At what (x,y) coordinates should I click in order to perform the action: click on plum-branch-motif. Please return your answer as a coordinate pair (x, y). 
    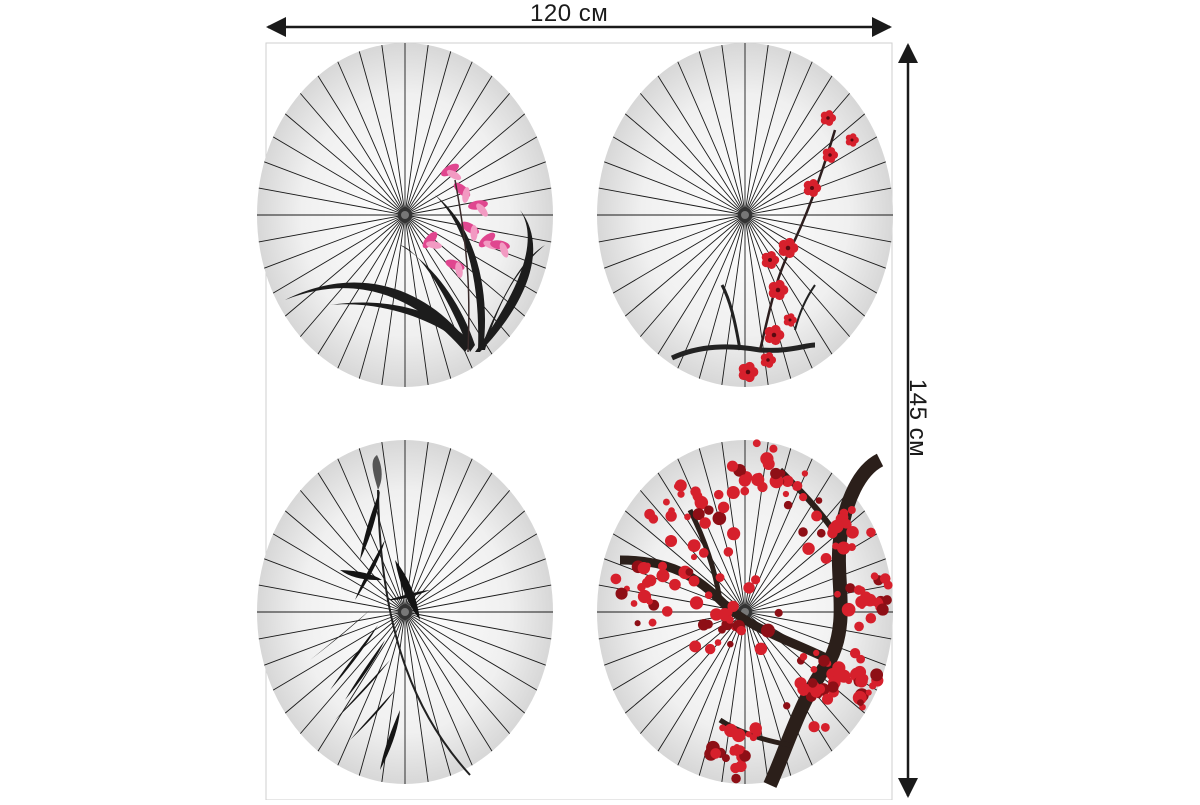
    Looking at the image, I should click on (764, 246).